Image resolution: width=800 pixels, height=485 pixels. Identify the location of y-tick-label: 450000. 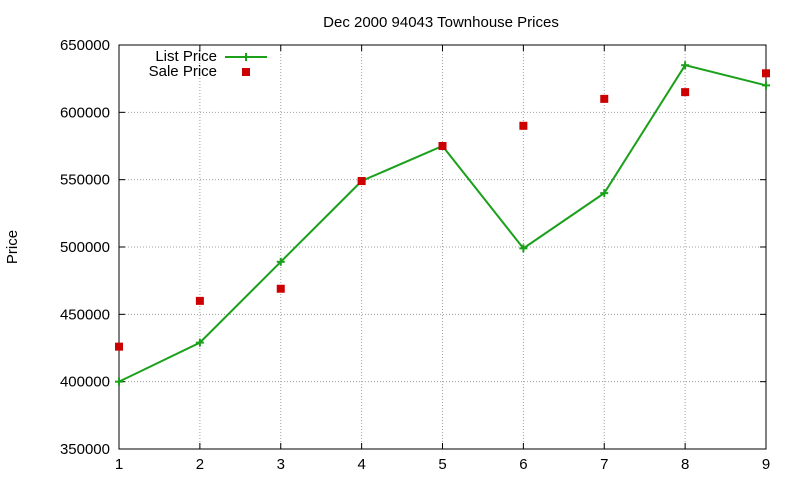
(85, 314).